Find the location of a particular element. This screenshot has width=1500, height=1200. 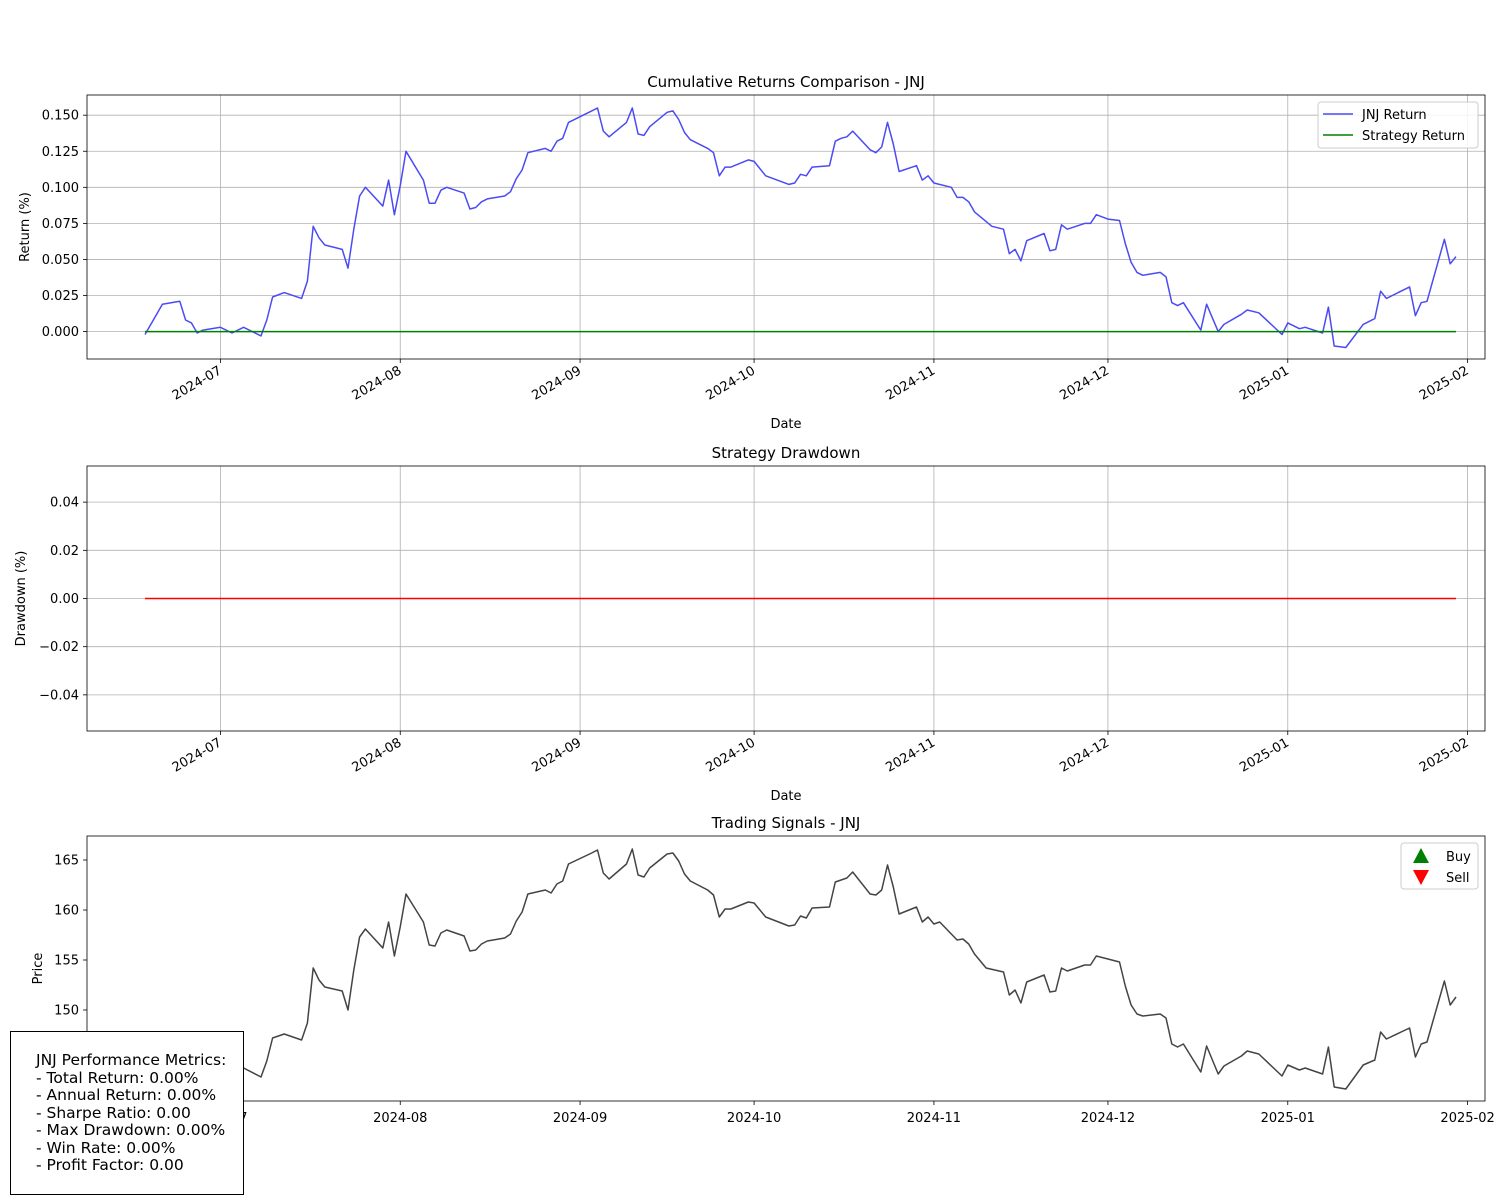

y-tick-label: 0.050 is located at coordinates (60, 260).